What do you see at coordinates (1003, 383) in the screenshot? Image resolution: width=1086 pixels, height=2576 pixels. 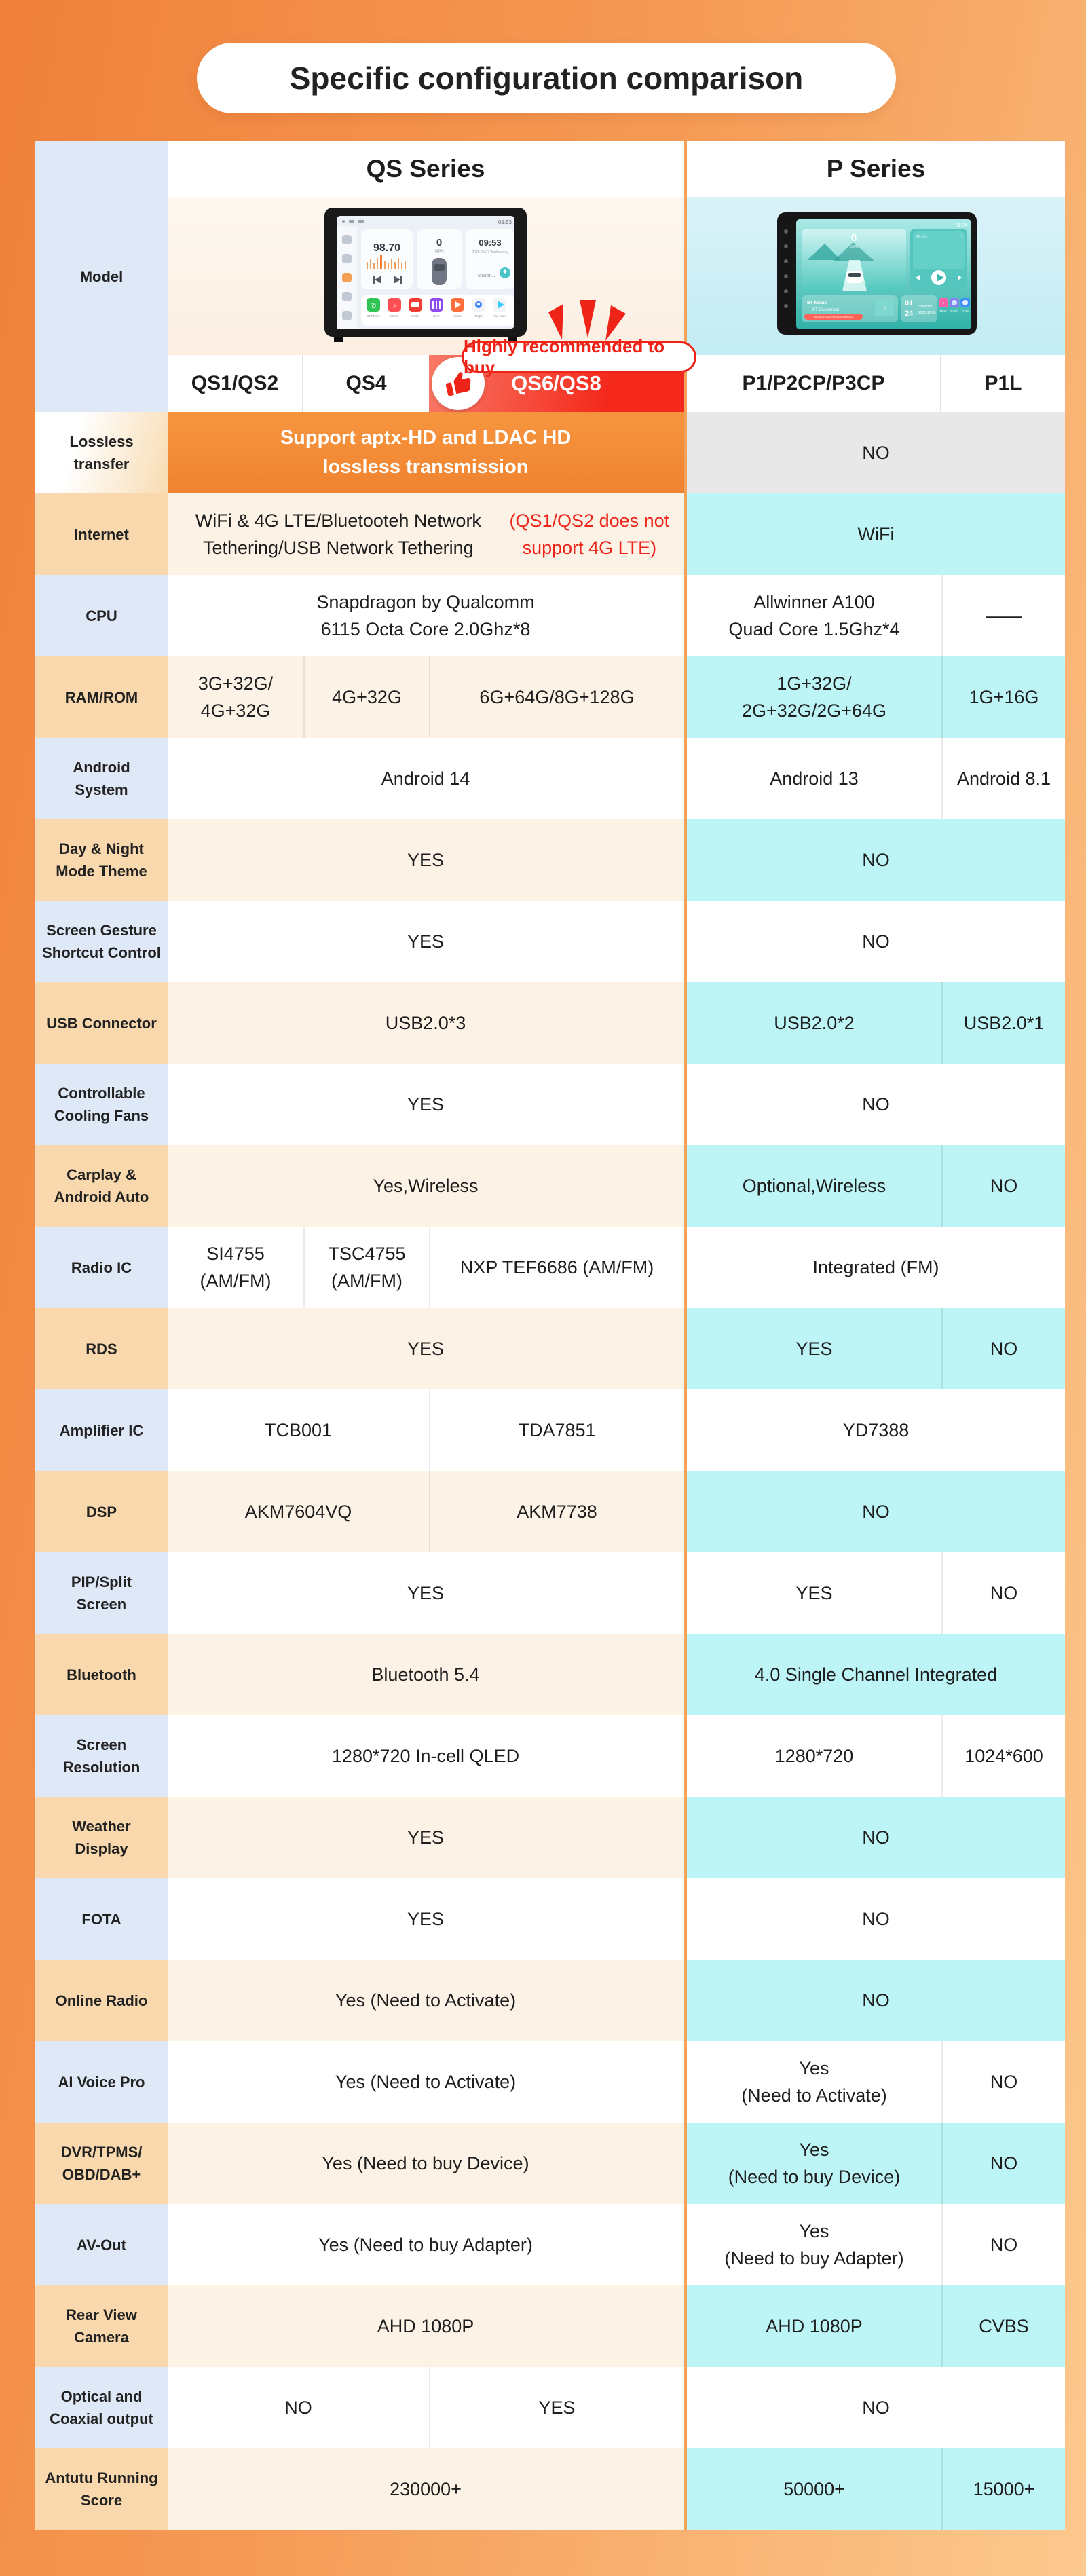 I see `model-name-p1l: P1L` at bounding box center [1003, 383].